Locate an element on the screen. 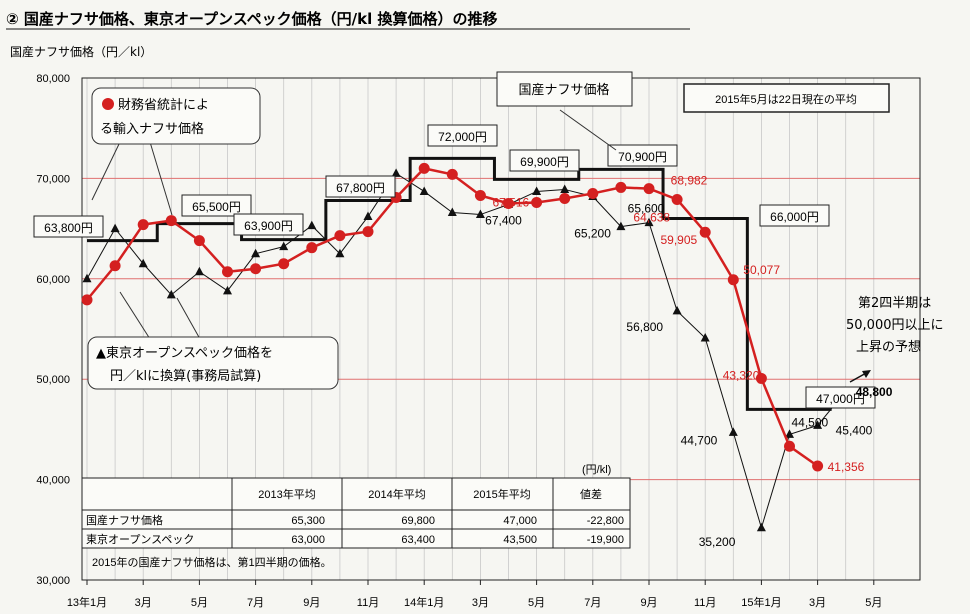 This screenshot has width=970, height=614. y-axis-unit-label: 国産ナフサ価格（円／kl） is located at coordinates (81, 51).